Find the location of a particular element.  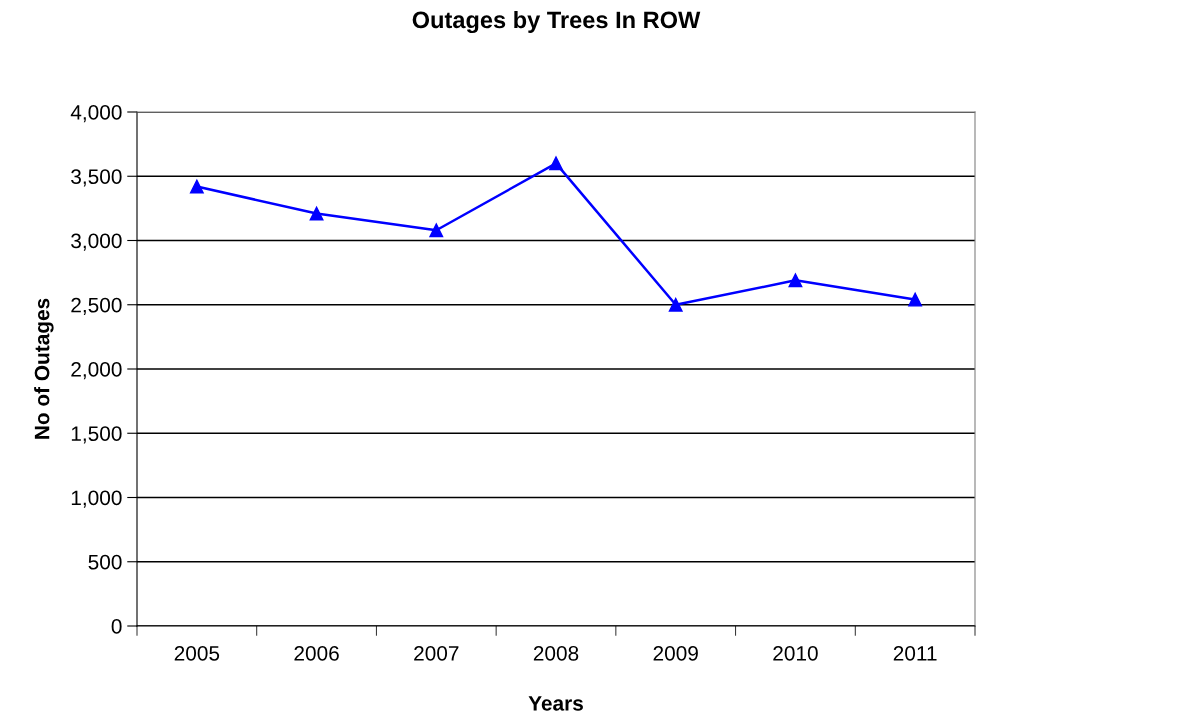

y-tick-label: 2,500 is located at coordinates (96, 306).